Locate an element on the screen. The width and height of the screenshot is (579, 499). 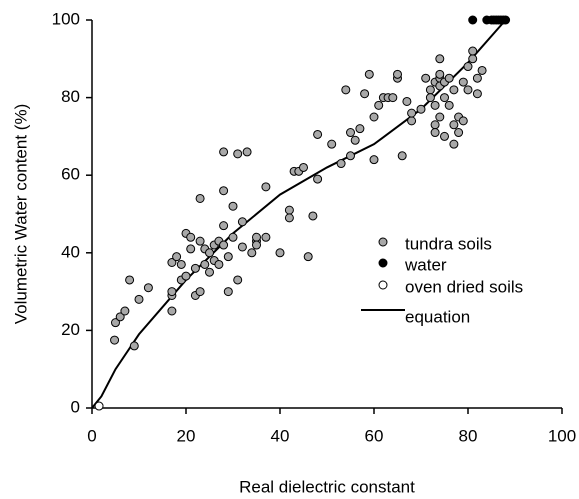
y-tick-label: 60 is located at coordinates (70, 174).